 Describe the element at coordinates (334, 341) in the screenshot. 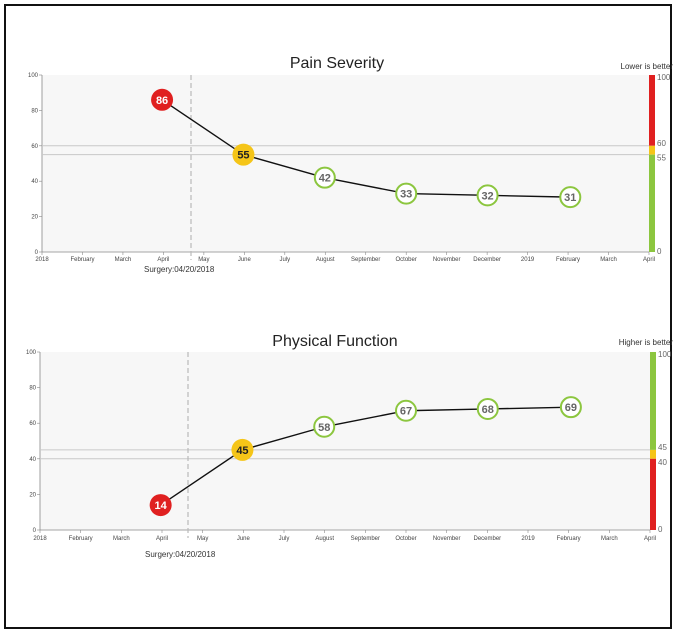

I see `chart-title: Physical Function` at that location.